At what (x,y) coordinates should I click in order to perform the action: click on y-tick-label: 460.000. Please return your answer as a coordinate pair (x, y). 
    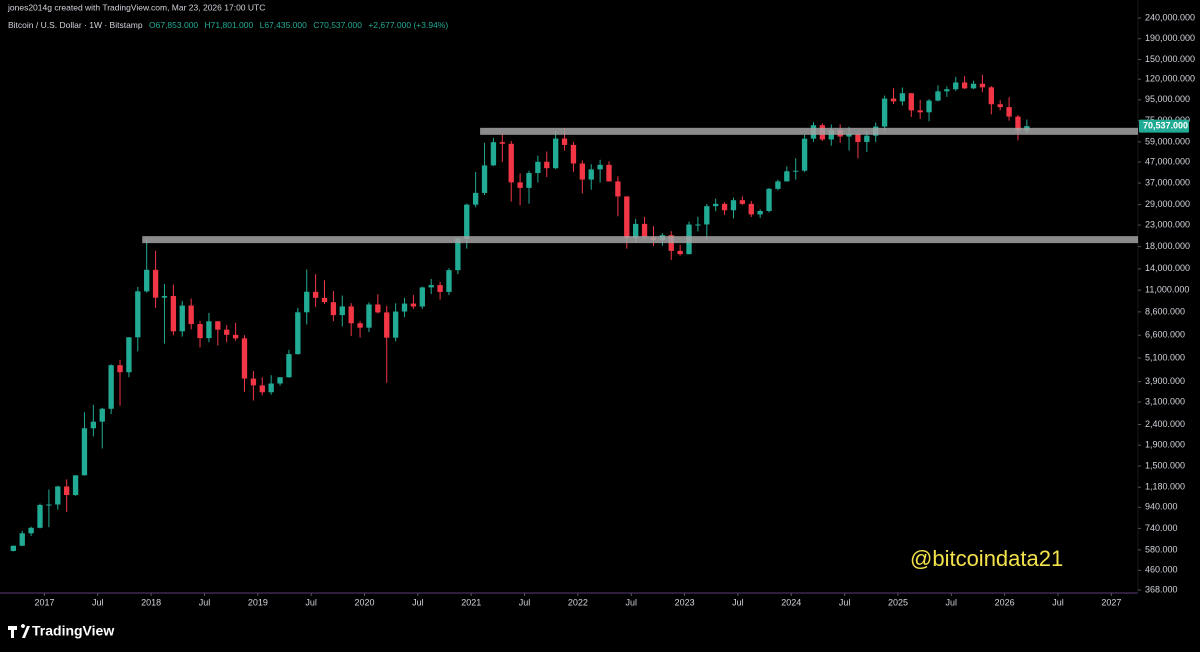
    Looking at the image, I should click on (1161, 570).